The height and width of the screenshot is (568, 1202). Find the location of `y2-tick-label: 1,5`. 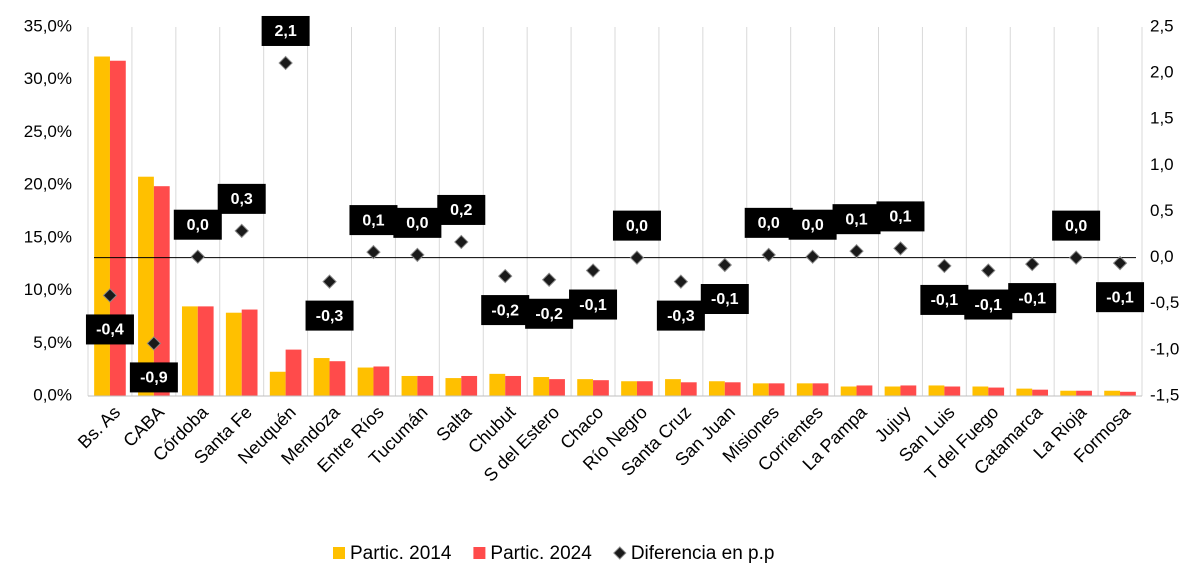

y2-tick-label: 1,5 is located at coordinates (1162, 118).